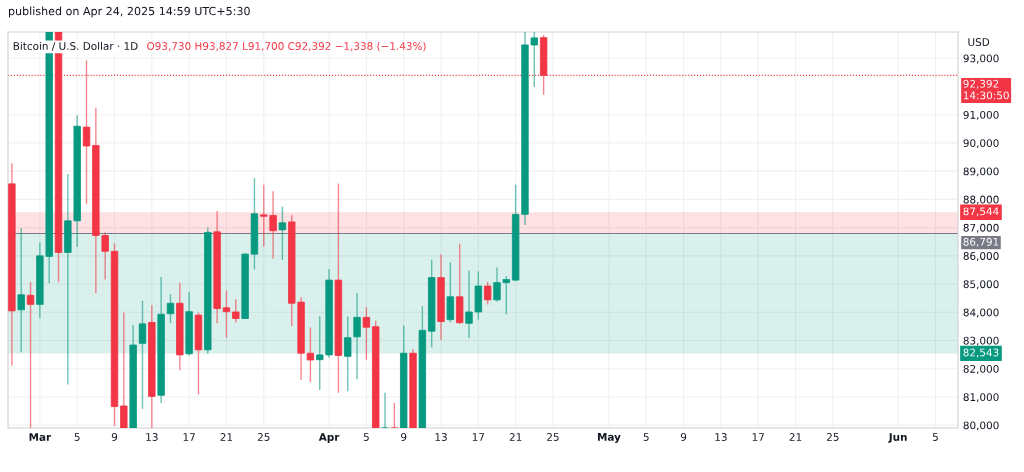  I want to click on y-tick-label: 80,000, so click(981, 426).